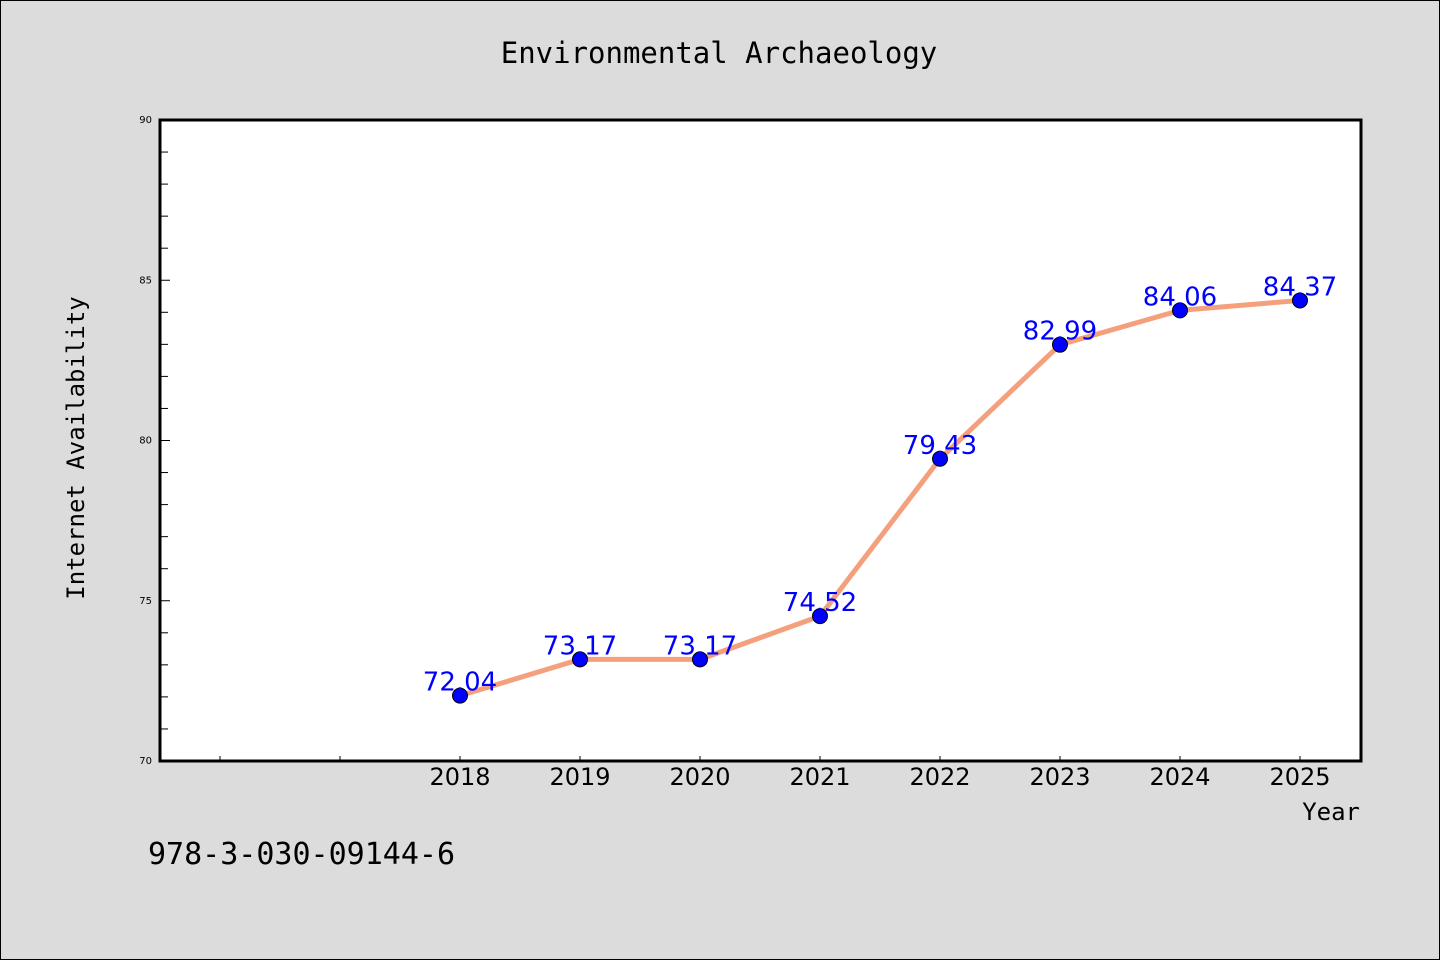 This screenshot has width=1440, height=960. I want to click on data-label: 72.04, so click(460, 683).